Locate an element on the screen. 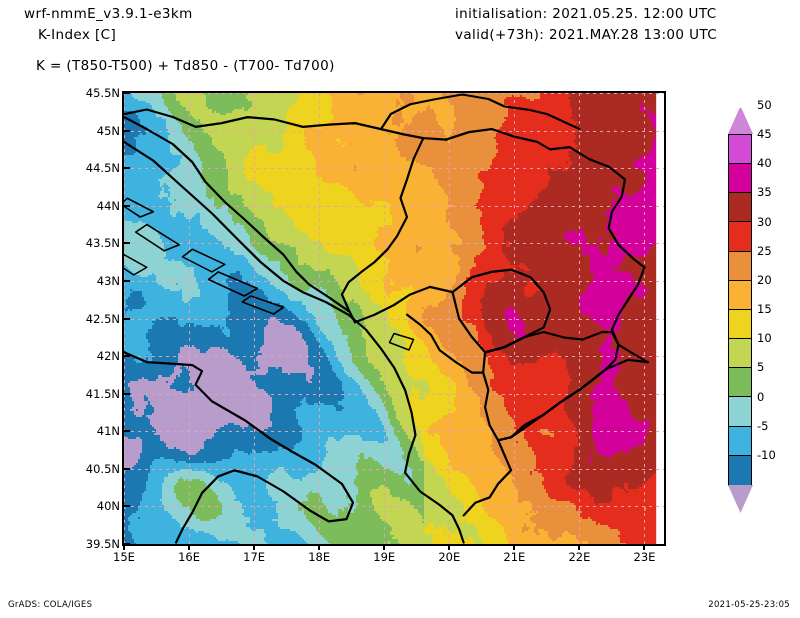 The height and width of the screenshot is (618, 800). colorbar-tick-label: -5 is located at coordinates (763, 425).